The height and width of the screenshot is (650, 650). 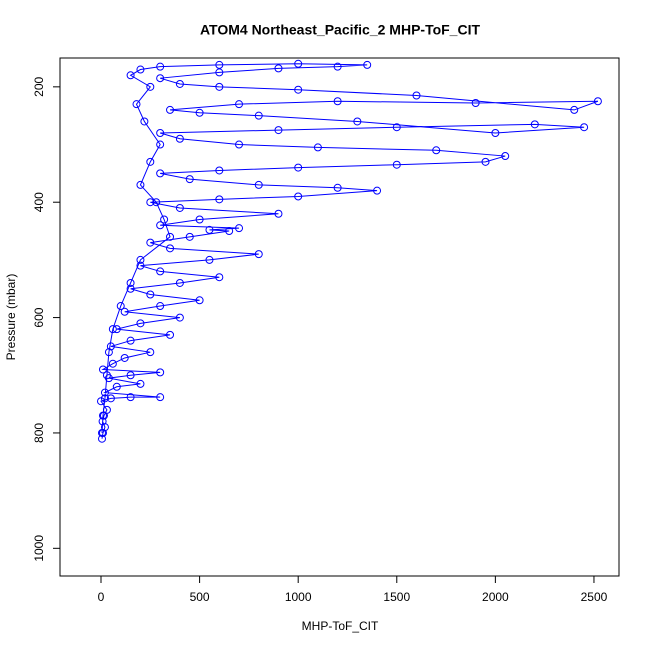 I want to click on y-tick-label: 1000, so click(x=39, y=548).